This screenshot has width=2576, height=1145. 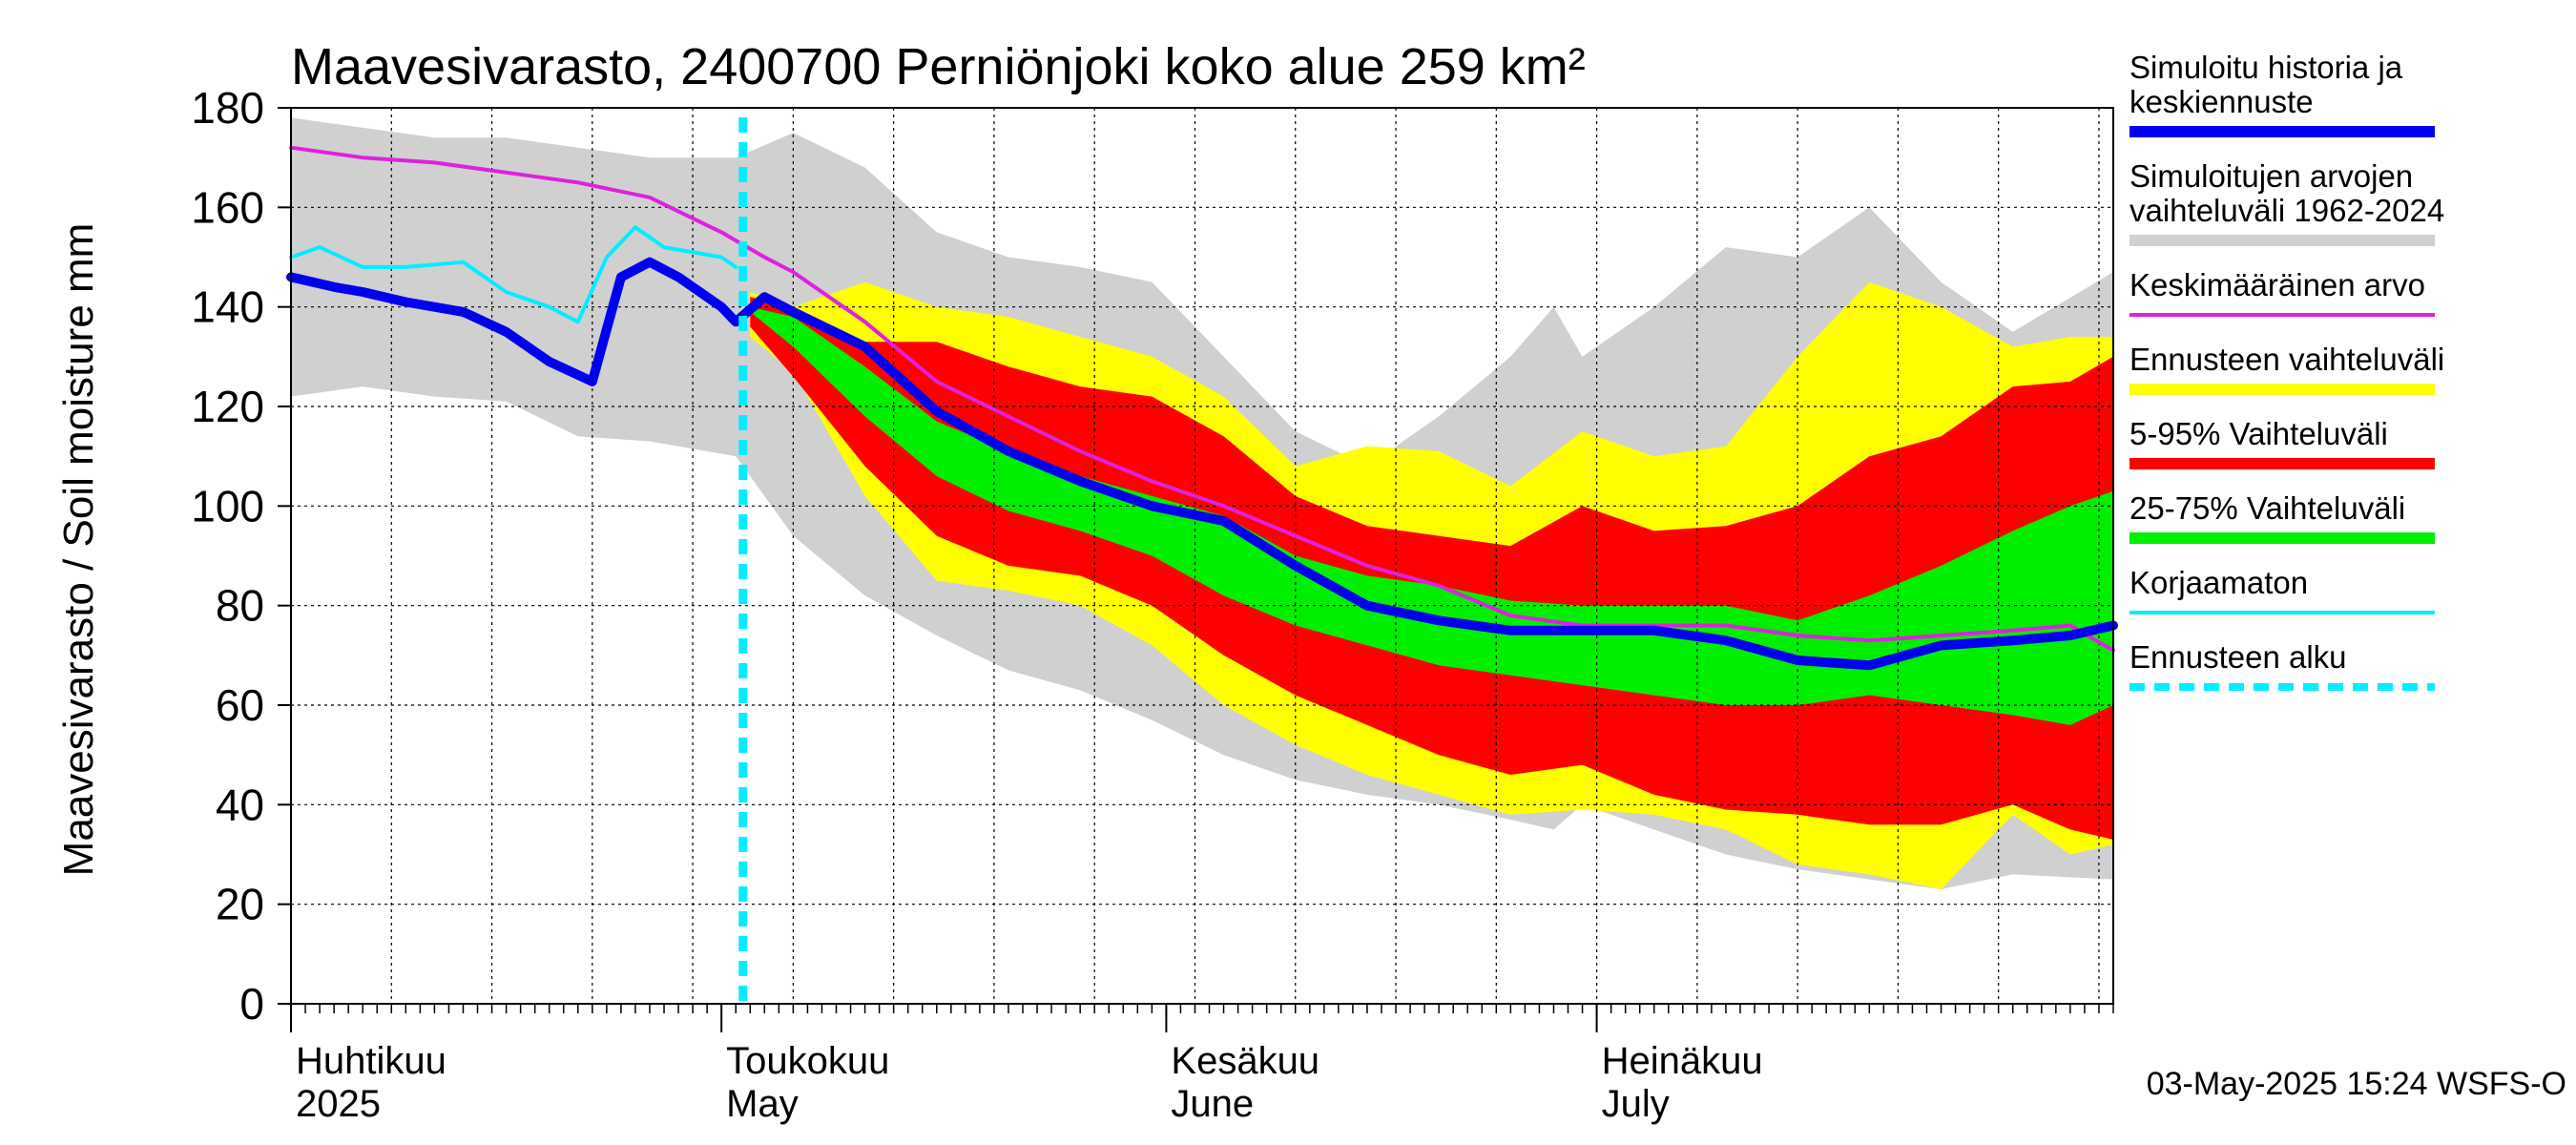 I want to click on month-label-en: May, so click(x=762, y=1104).